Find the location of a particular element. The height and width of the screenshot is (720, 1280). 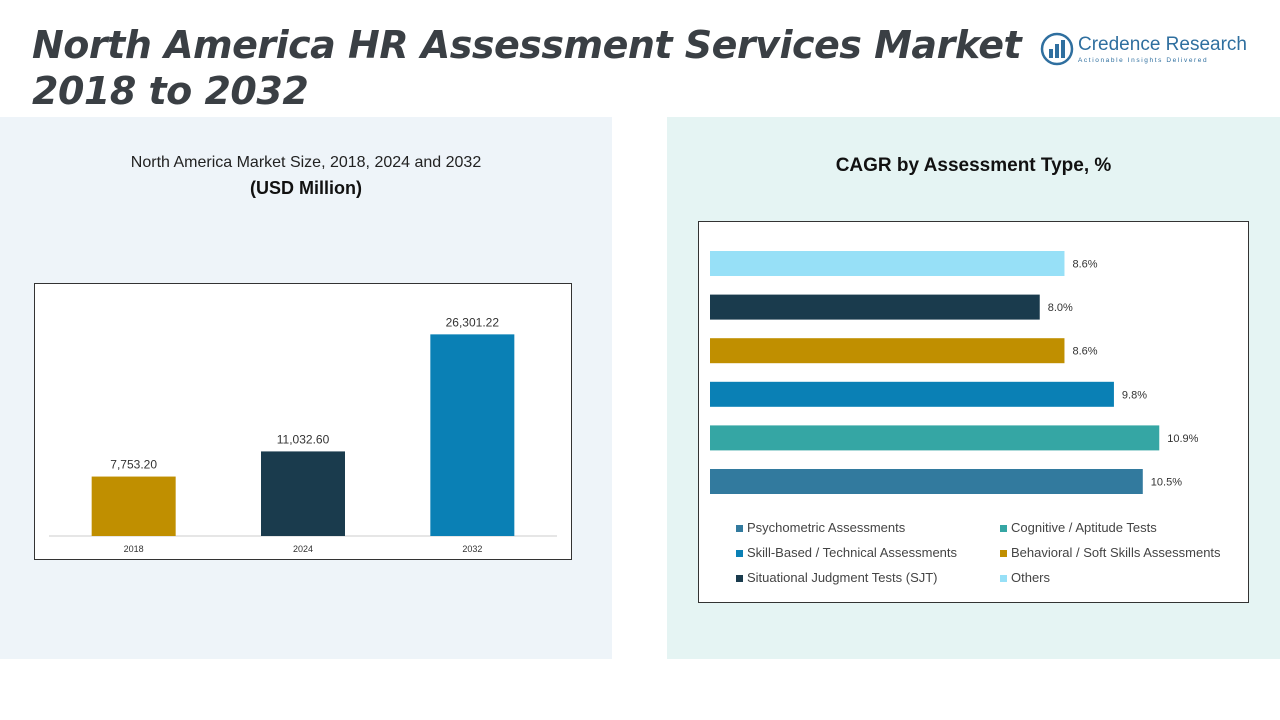

market-size-value-label-2018: 7,753.20 is located at coordinates (133, 465).